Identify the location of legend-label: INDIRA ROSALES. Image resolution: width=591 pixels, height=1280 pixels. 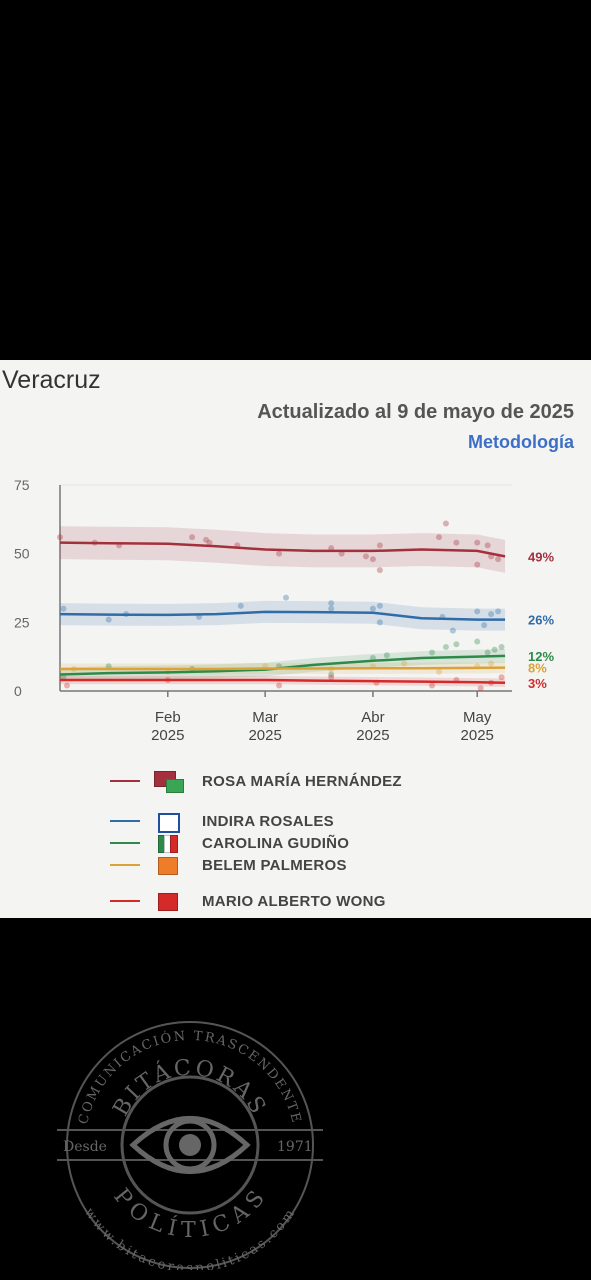
(268, 821).